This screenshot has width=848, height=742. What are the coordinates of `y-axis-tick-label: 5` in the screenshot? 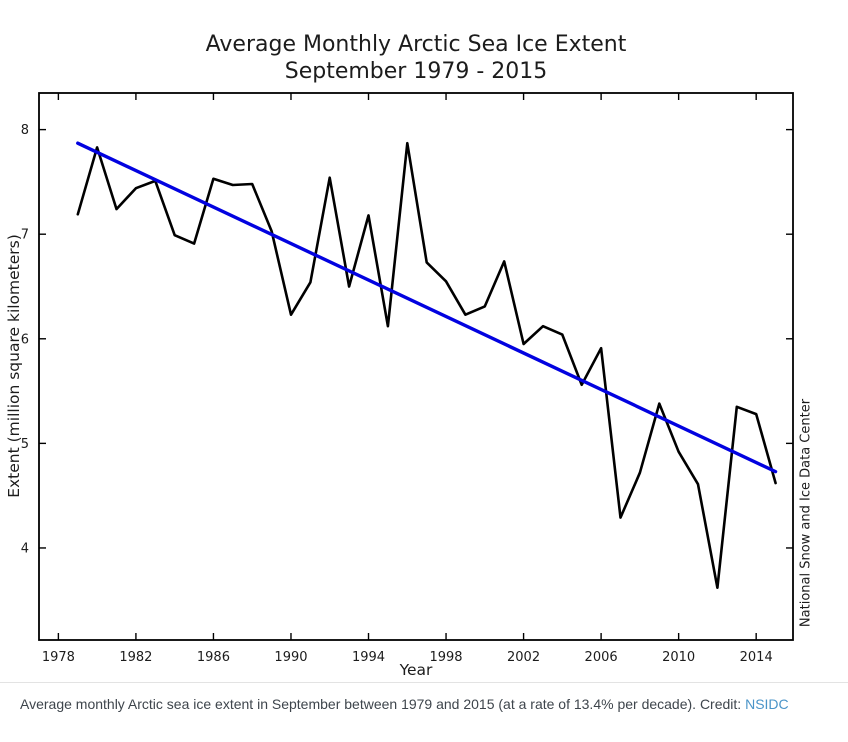 It's located at (25, 444).